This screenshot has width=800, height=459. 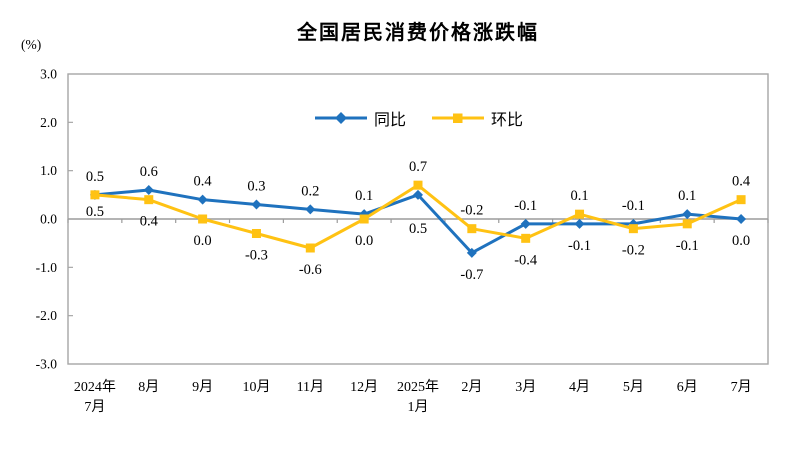 I want to click on data-label-yoy: 0.6, so click(x=149, y=172).